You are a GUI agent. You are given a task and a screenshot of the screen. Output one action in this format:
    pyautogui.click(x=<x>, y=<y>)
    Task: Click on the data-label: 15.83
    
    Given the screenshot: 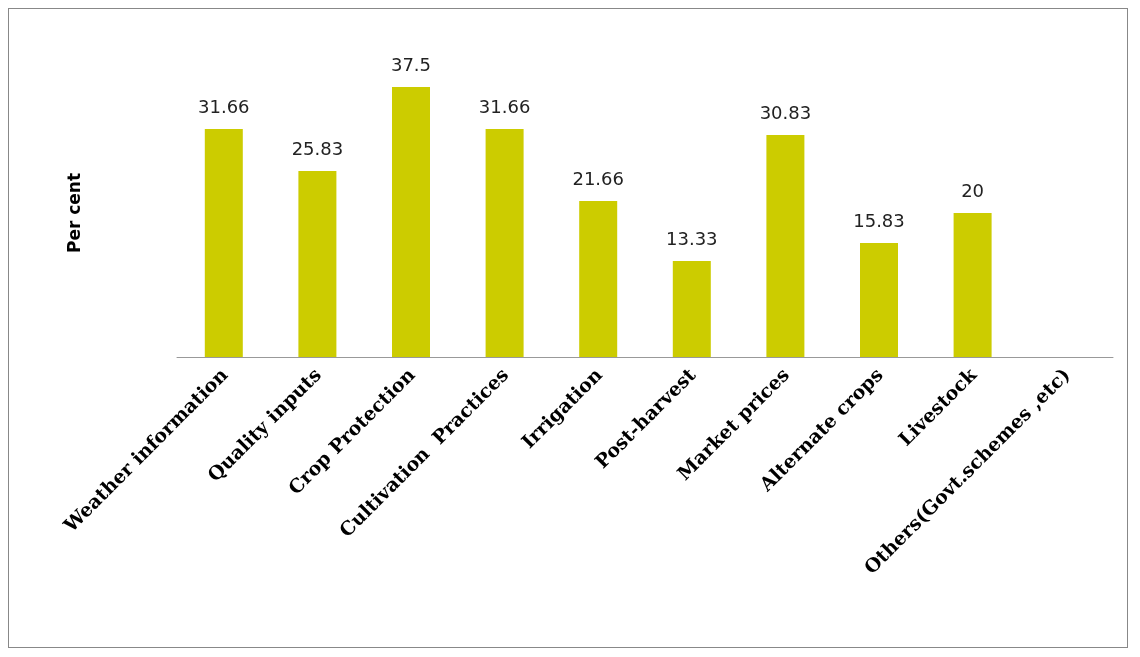 What is the action you would take?
    pyautogui.click(x=879, y=220)
    